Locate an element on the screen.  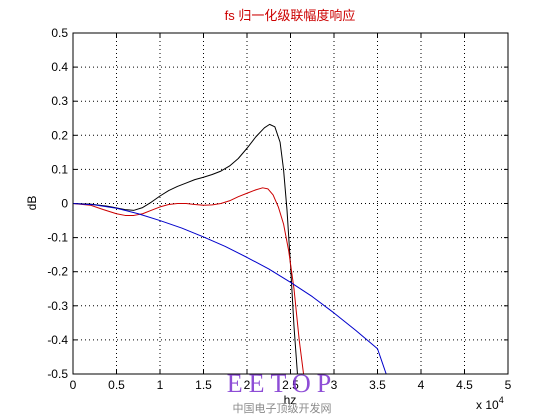
x-tick-label: 2.5 is located at coordinates (290, 385).